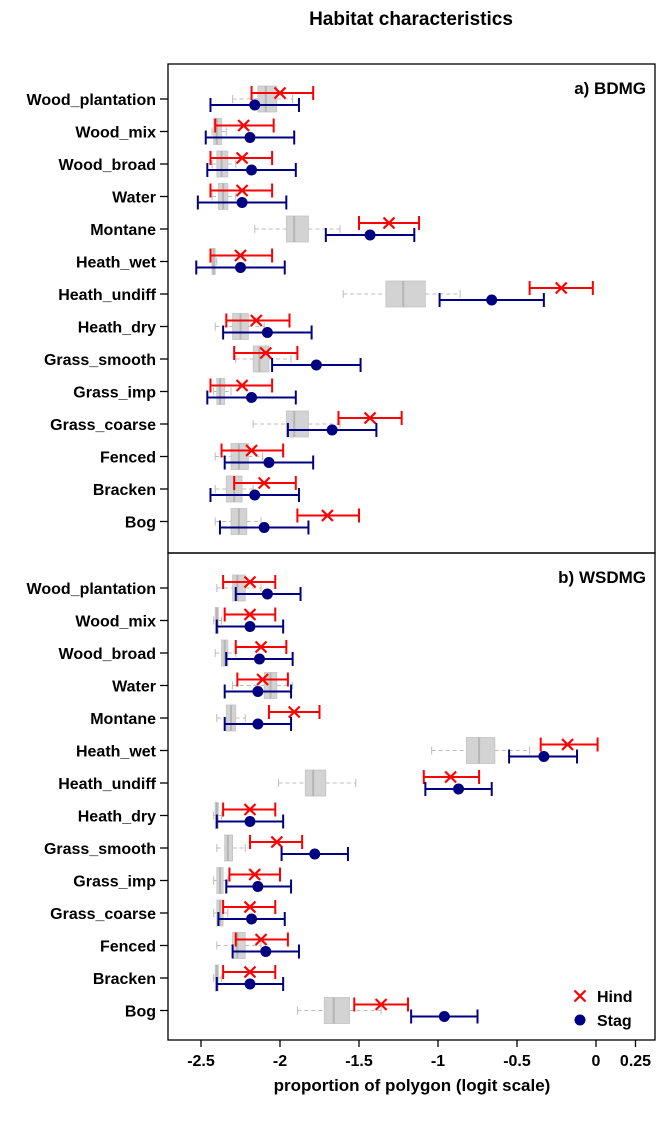 This screenshot has height=1126, width=658. What do you see at coordinates (180, 620) in the screenshot?
I see `category-row: Wood_mix` at bounding box center [180, 620].